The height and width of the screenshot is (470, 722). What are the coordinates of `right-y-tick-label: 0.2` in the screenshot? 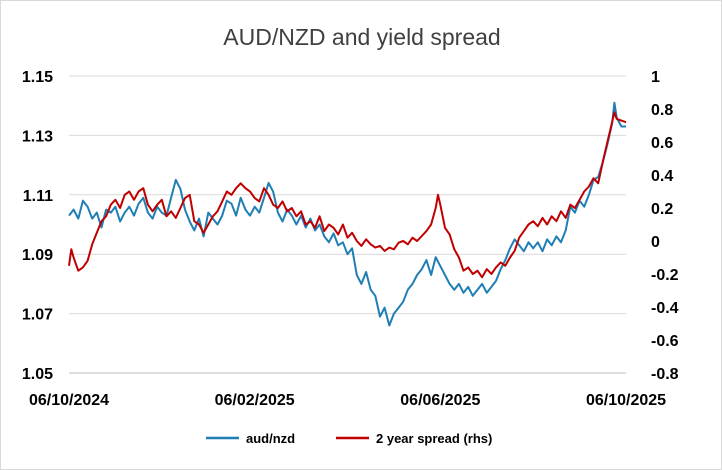 It's located at (662, 209).